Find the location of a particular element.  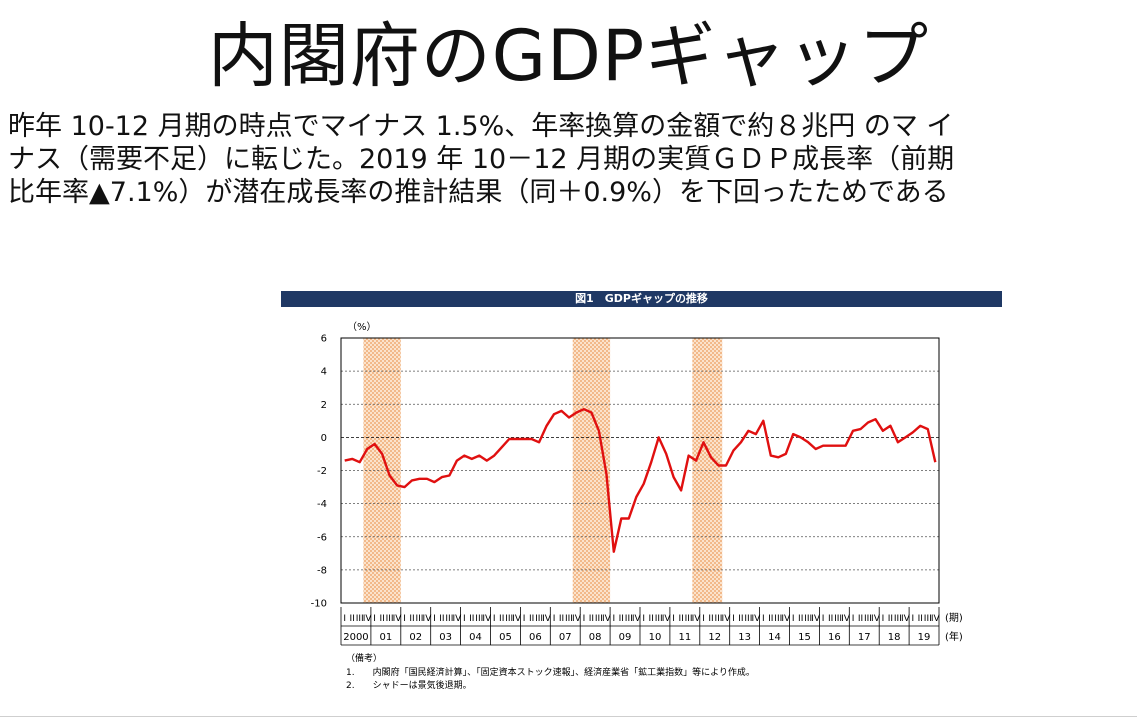

y-tick-label: 2 is located at coordinates (324, 405).